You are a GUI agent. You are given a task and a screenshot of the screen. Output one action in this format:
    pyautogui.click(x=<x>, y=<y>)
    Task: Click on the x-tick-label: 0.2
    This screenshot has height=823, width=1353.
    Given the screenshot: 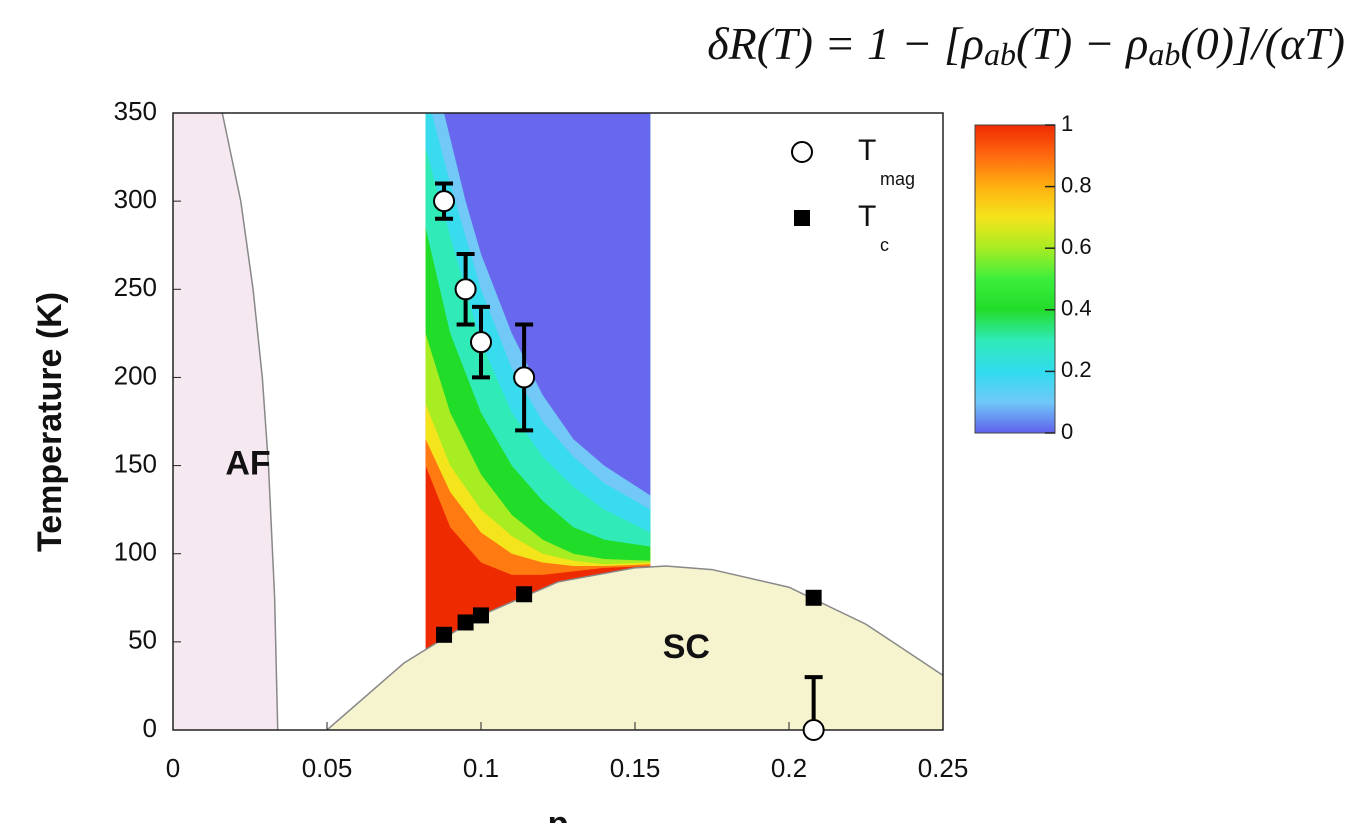 What is the action you would take?
    pyautogui.click(x=789, y=768)
    